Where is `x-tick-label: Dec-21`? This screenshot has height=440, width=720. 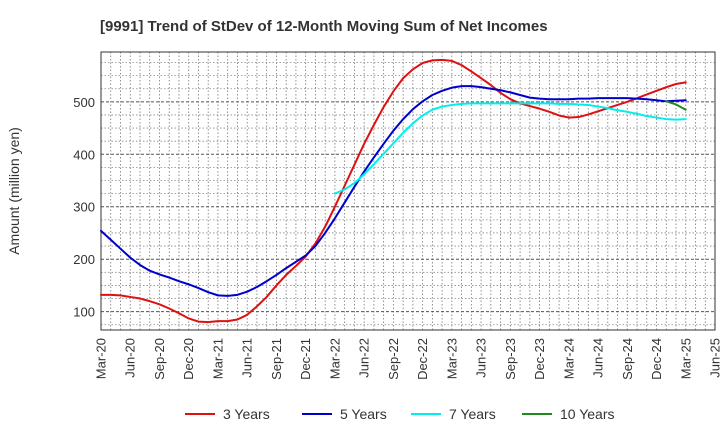
x-tick-label: Dec-21 is located at coordinates (305, 359).